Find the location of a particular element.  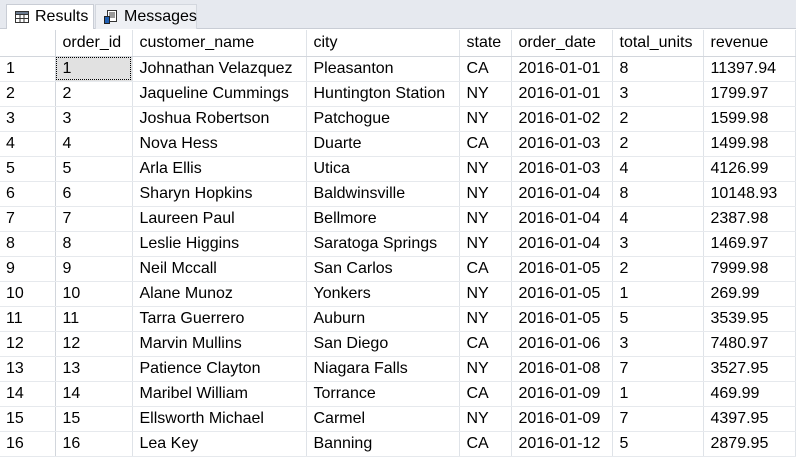

row-number: 9 is located at coordinates (28, 269).